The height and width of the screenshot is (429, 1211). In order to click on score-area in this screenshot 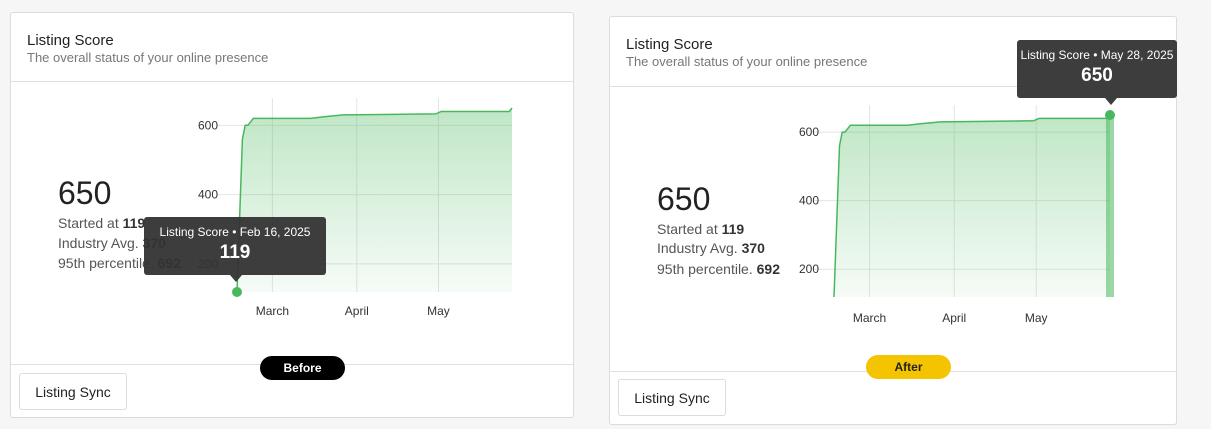, I will do `click(972, 206)`.